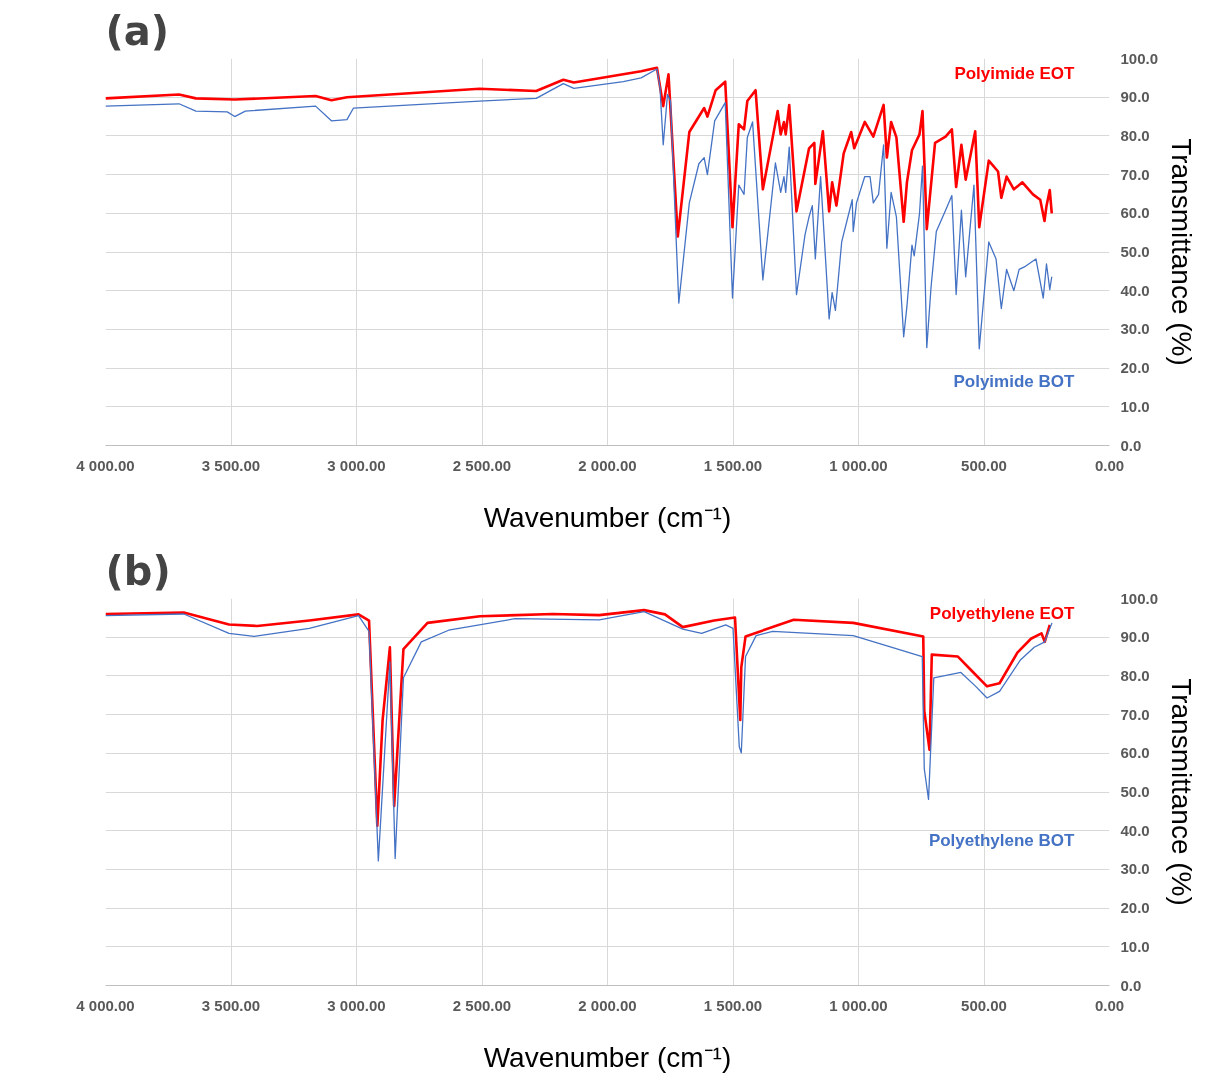  What do you see at coordinates (1014, 382) in the screenshot?
I see `text: Polyimide BOT` at bounding box center [1014, 382].